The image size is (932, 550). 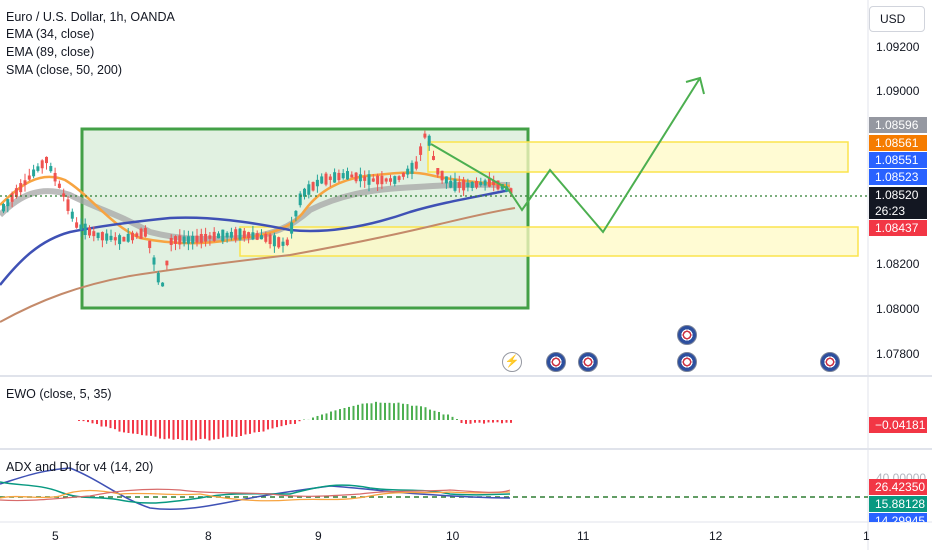 What do you see at coordinates (59, 394) in the screenshot?
I see `ewo-title: EWO (close, 5, 35)` at bounding box center [59, 394].